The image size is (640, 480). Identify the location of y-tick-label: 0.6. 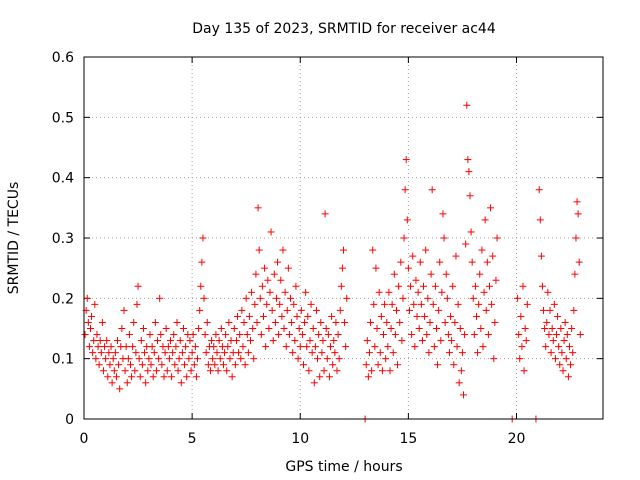
(63, 58).